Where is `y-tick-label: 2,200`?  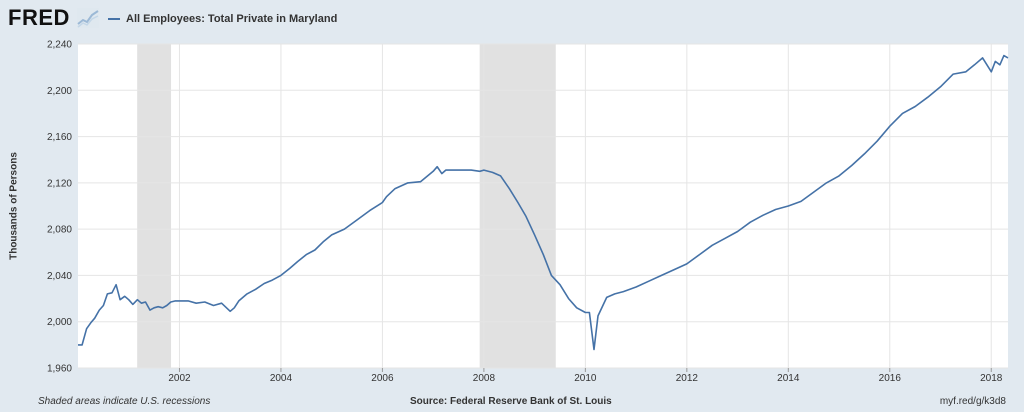
y-tick-label: 2,200 is located at coordinates (59, 91).